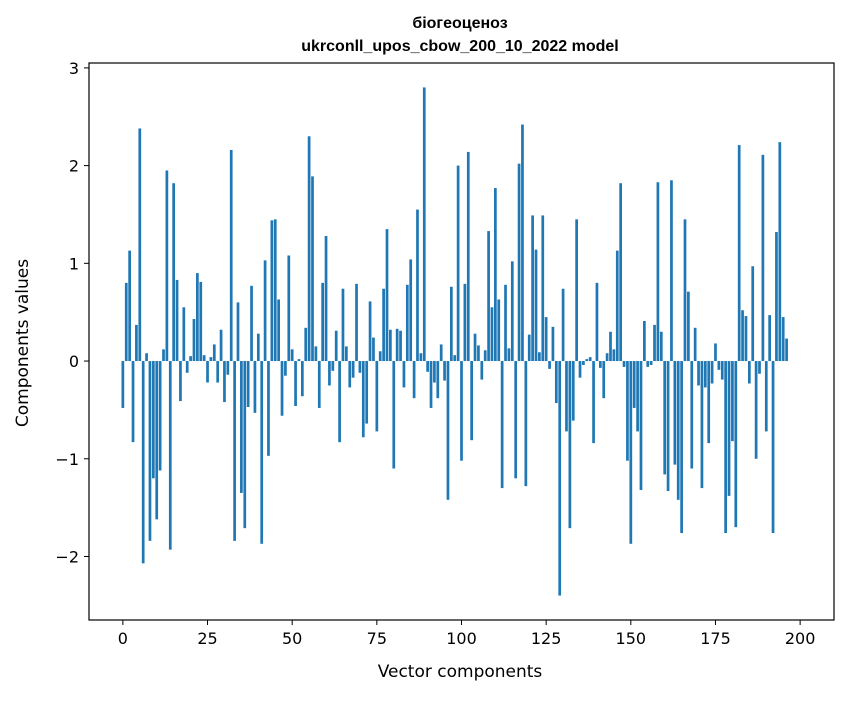 Image resolution: width=847 pixels, height=701 pixels. I want to click on x-tick-label: 100, so click(461, 638).